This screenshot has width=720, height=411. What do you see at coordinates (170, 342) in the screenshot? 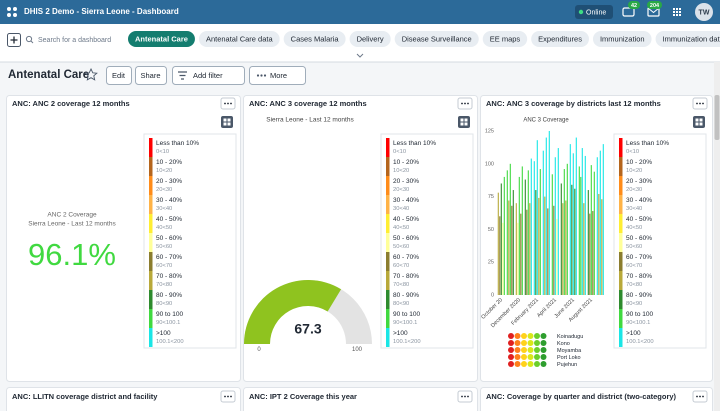
I see `legend-range: 100.1<200` at bounding box center [170, 342].